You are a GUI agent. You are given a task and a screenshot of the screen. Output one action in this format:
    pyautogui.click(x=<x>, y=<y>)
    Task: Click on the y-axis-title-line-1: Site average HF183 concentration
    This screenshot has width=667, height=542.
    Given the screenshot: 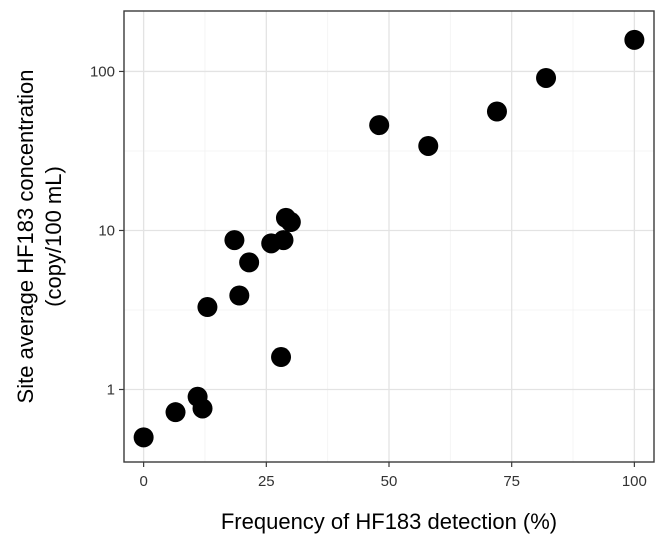 What is the action you would take?
    pyautogui.click(x=25, y=237)
    